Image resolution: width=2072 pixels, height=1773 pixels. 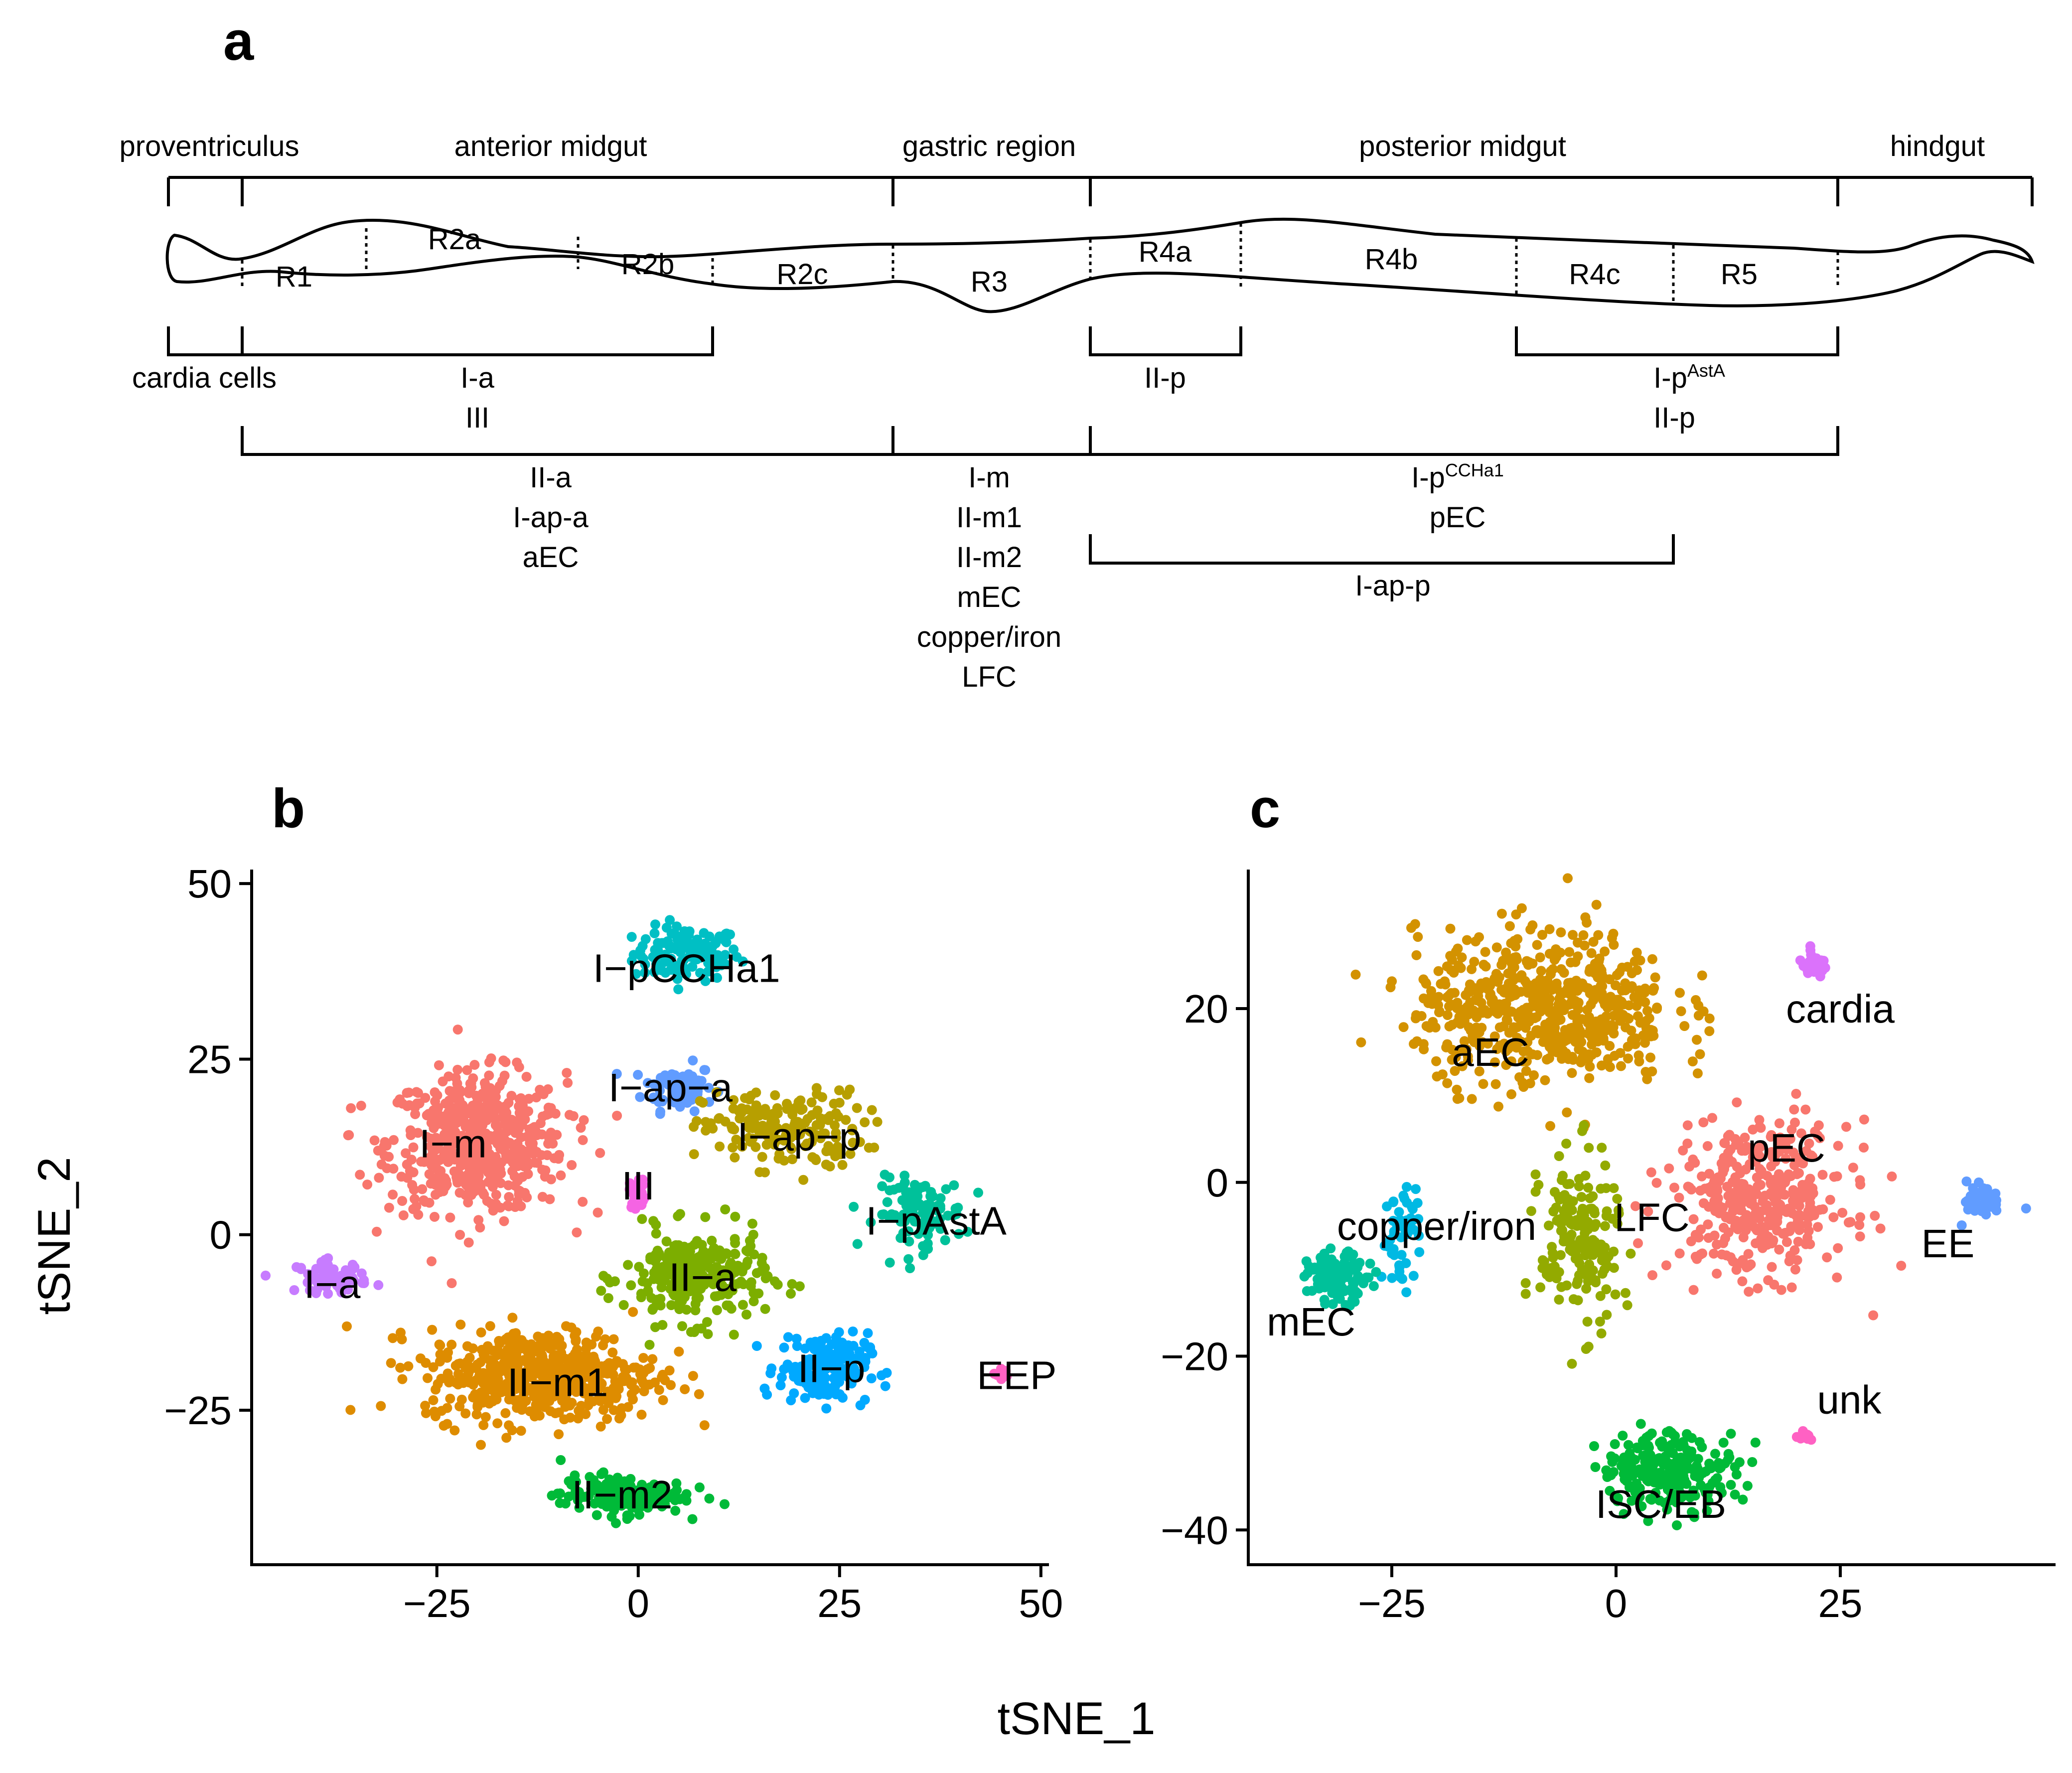 I want to click on label-pec: pEC, so click(x=1458, y=517).